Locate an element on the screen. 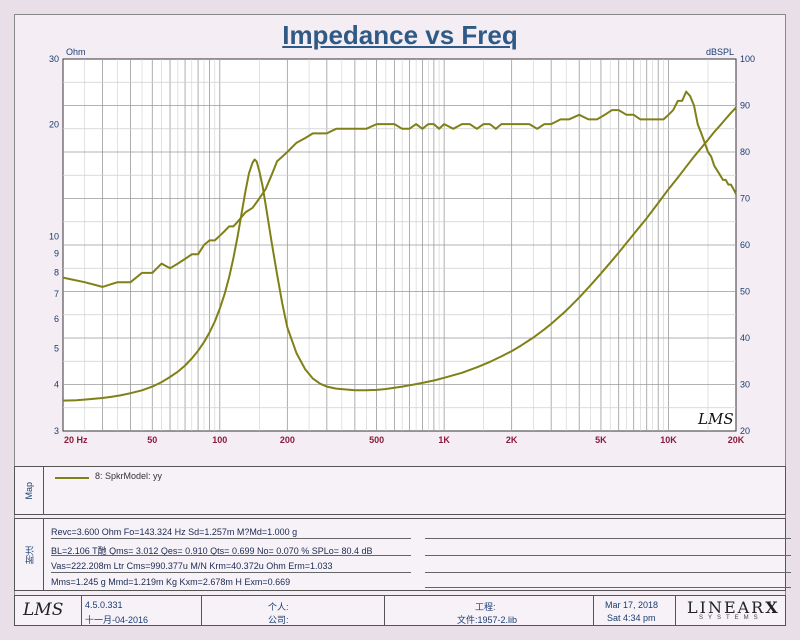 The height and width of the screenshot is (640, 800). right-tick-label: 20 is located at coordinates (745, 431).